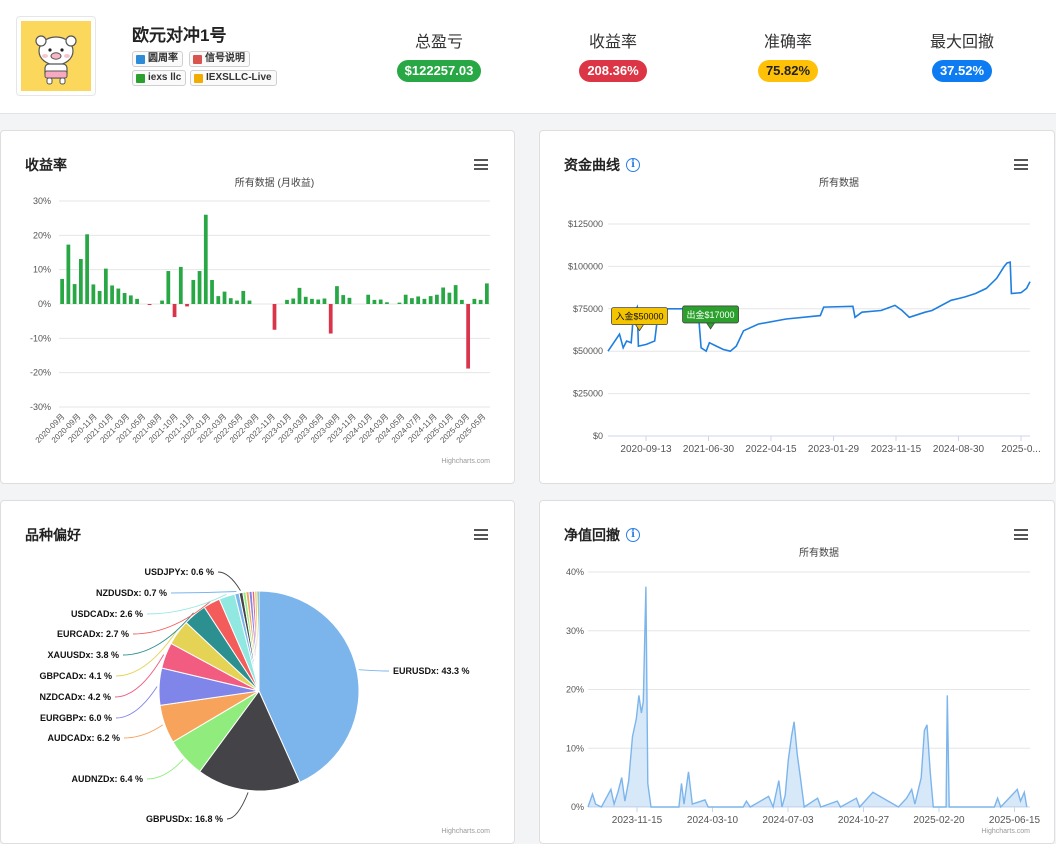 The width and height of the screenshot is (1056, 844). I want to click on panel-title-text: 收益率, so click(46, 165).